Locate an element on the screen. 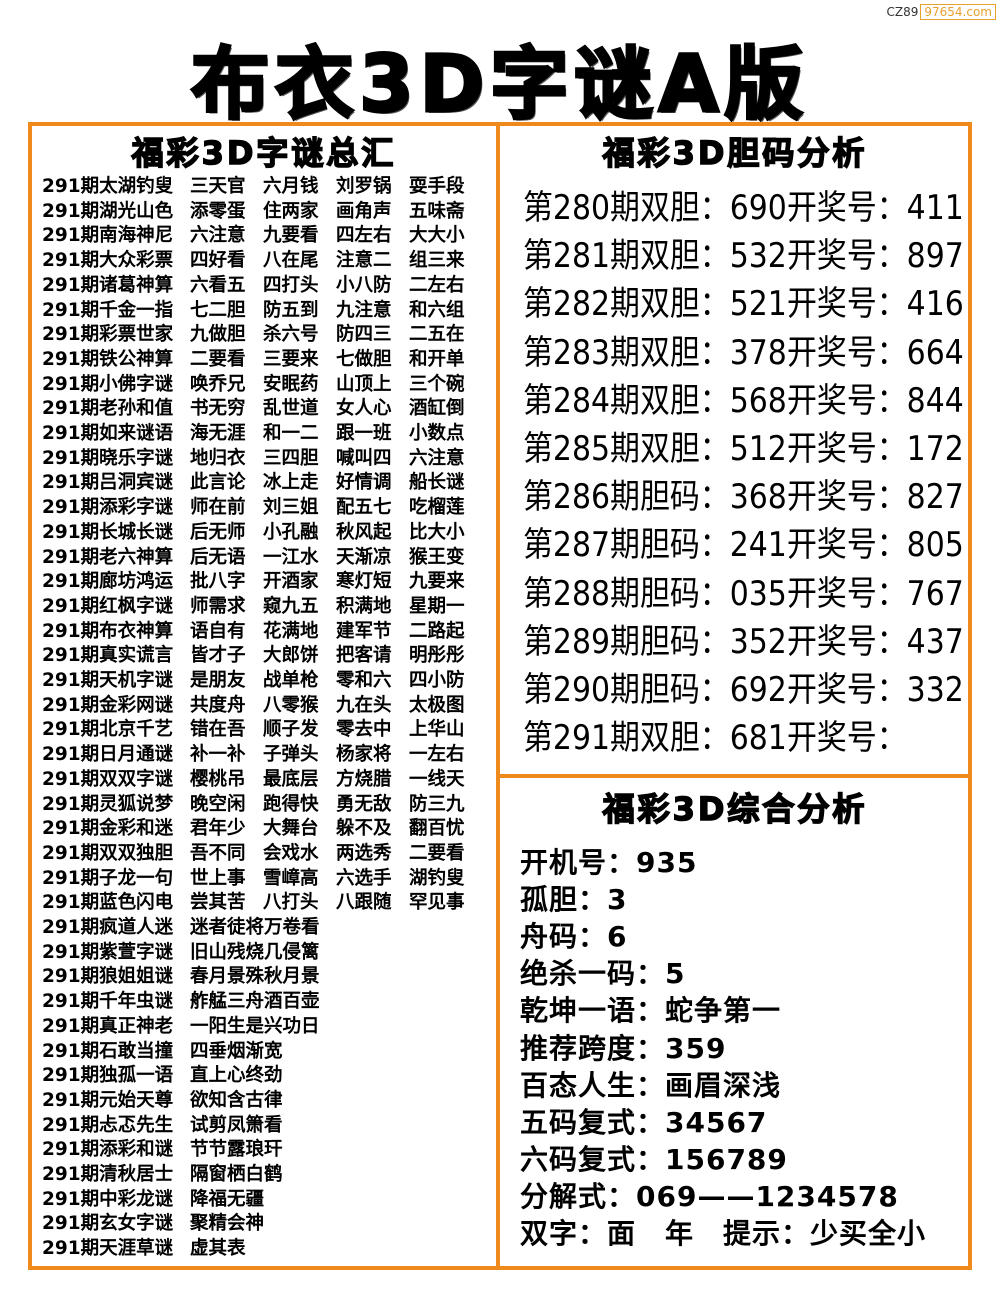 The image size is (1000, 1300). riddle-source: 291期真正神老 is located at coordinates (108, 1026).